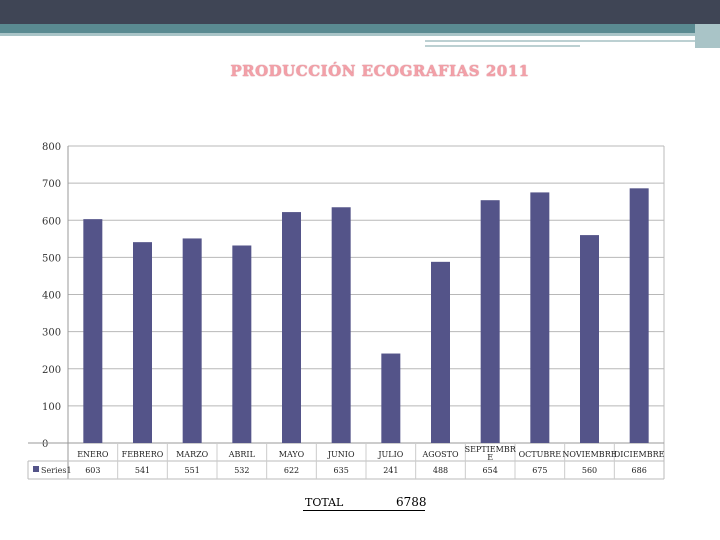 This screenshot has width=720, height=540. What do you see at coordinates (380, 71) in the screenshot?
I see `page-title: PRODUCCIÓN ECOGRAFIAS 2011` at bounding box center [380, 71].